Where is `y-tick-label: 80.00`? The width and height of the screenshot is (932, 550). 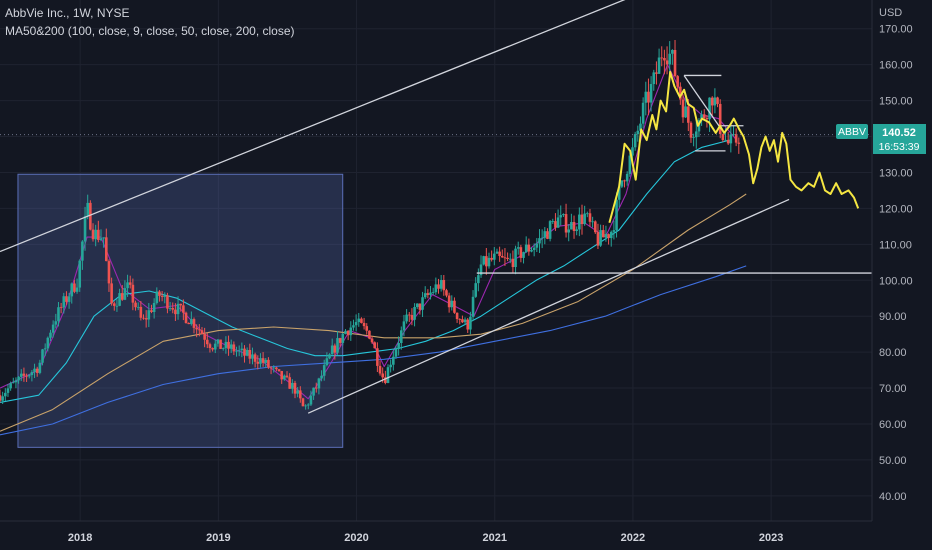
y-tick-label: 80.00 is located at coordinates (893, 353).